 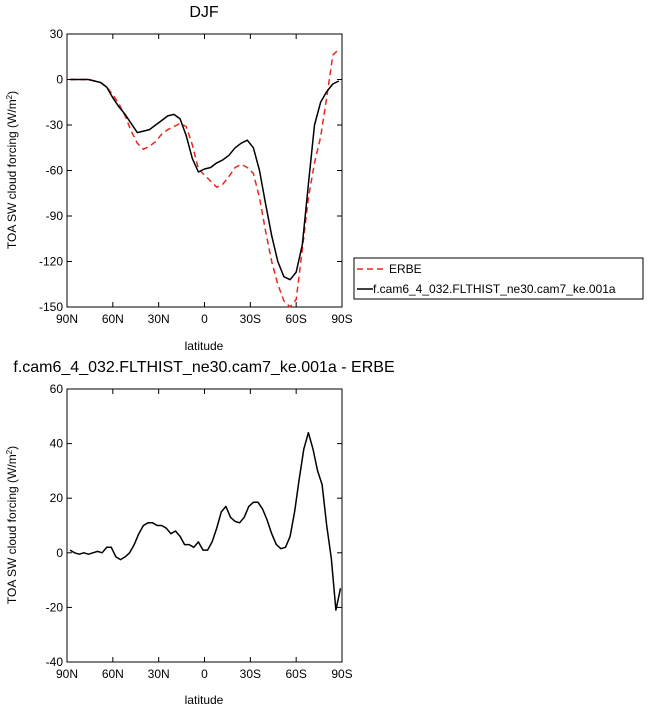 I want to click on y-tick-label: -60, so click(x=55, y=171).